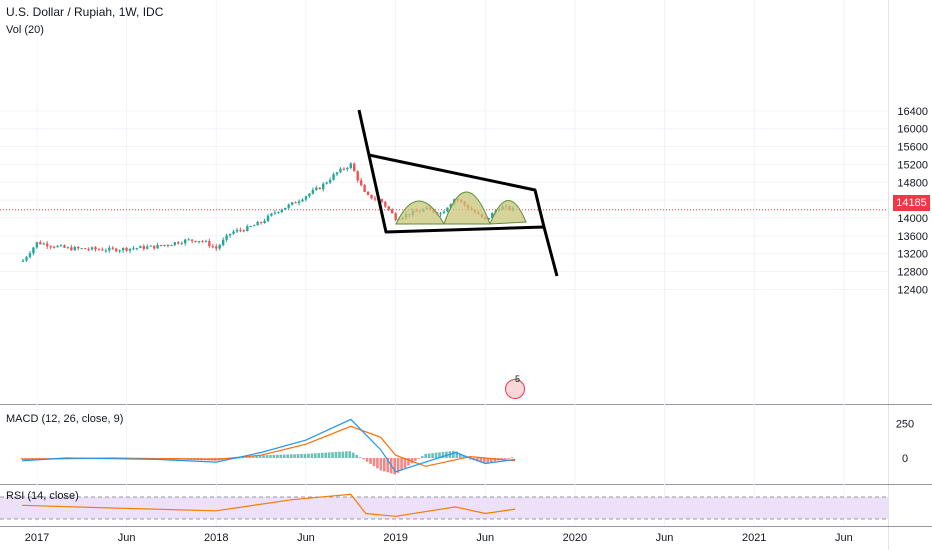 This screenshot has height=555, width=932. What do you see at coordinates (912, 273) in the screenshot?
I see `price-tick-label: 12800` at bounding box center [912, 273].